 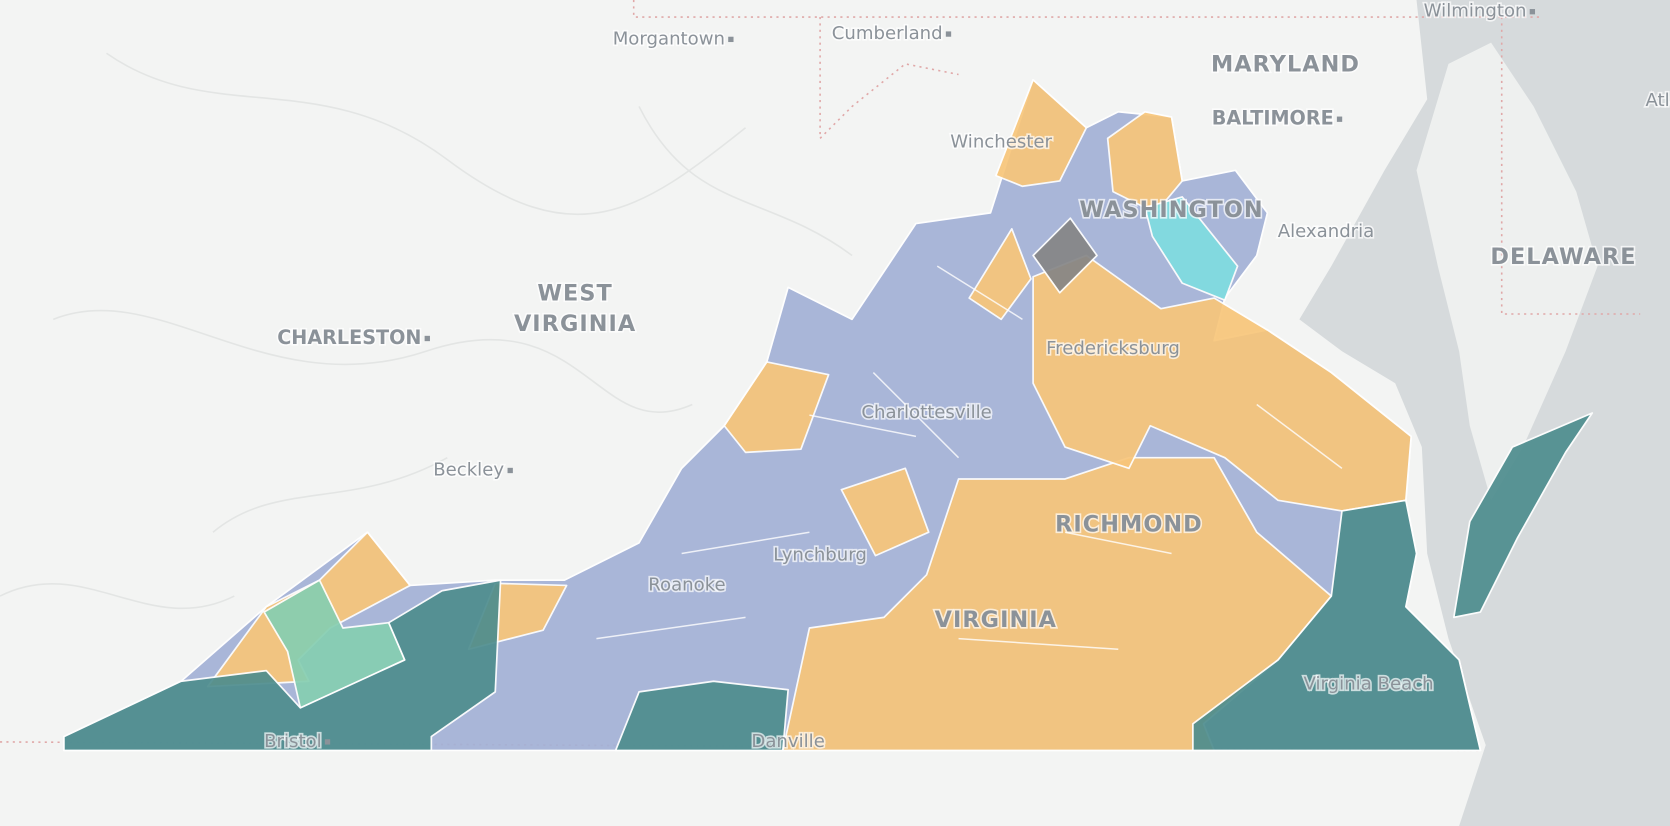 What do you see at coordinates (1475, 11) in the screenshot?
I see `place-label: Wilmington` at bounding box center [1475, 11].